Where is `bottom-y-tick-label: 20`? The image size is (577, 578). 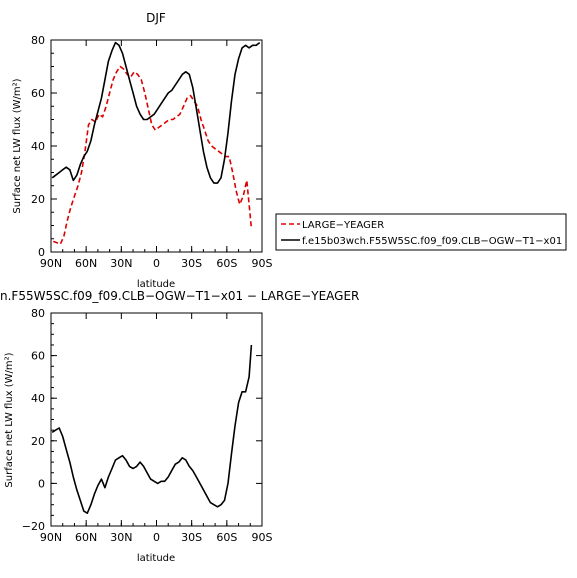 bottom-y-tick-label: 20 is located at coordinates (38, 441).